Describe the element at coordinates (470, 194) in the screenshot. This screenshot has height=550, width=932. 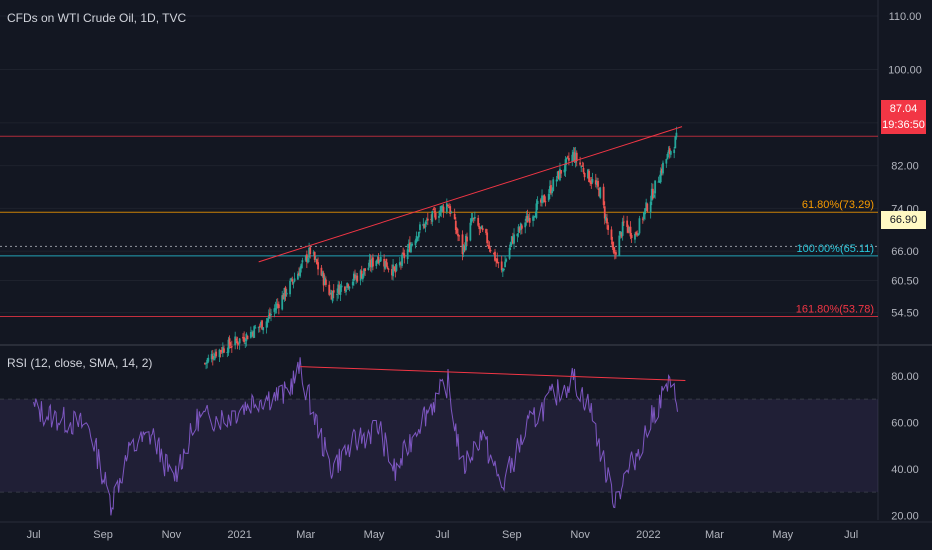
I see `price-trendline` at that location.